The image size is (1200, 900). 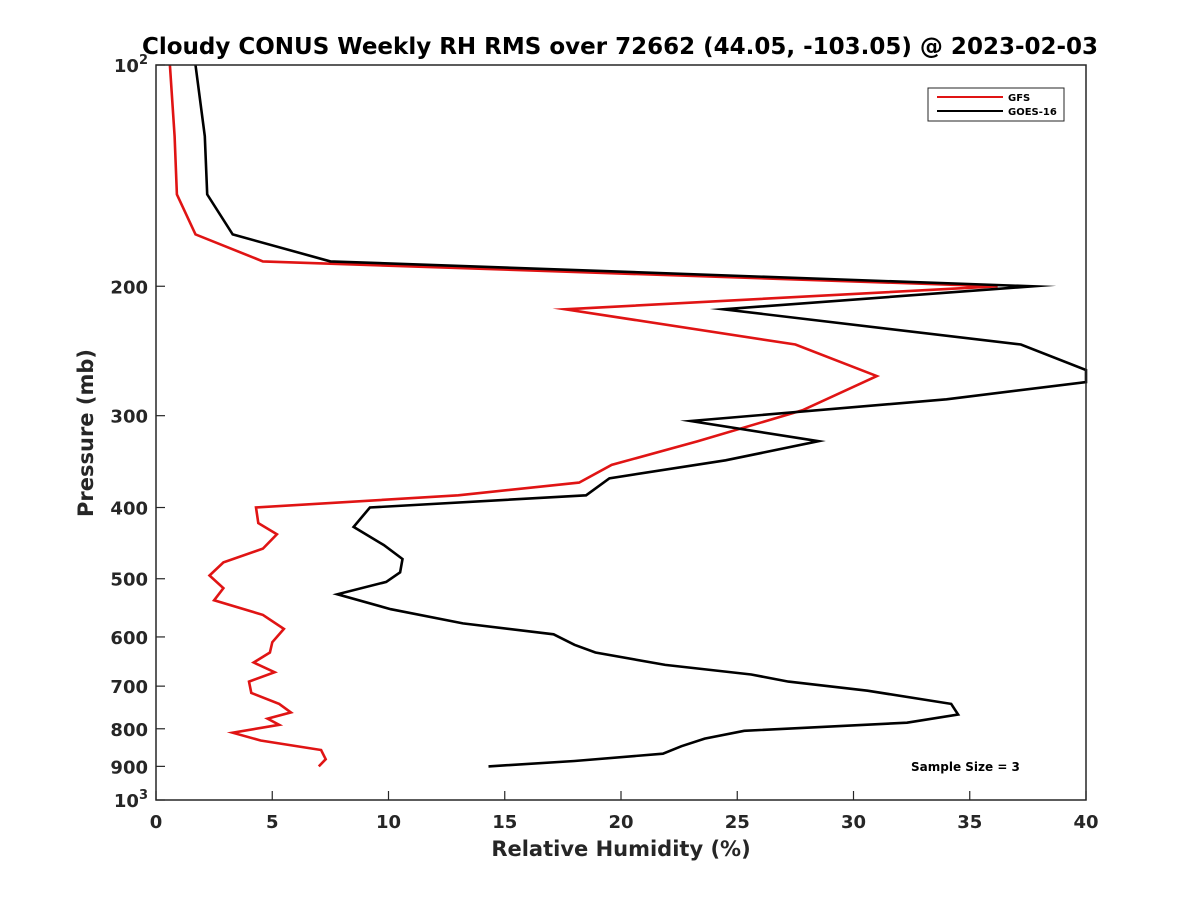 I want to click on y-tick-label: 10², so click(x=131, y=65).